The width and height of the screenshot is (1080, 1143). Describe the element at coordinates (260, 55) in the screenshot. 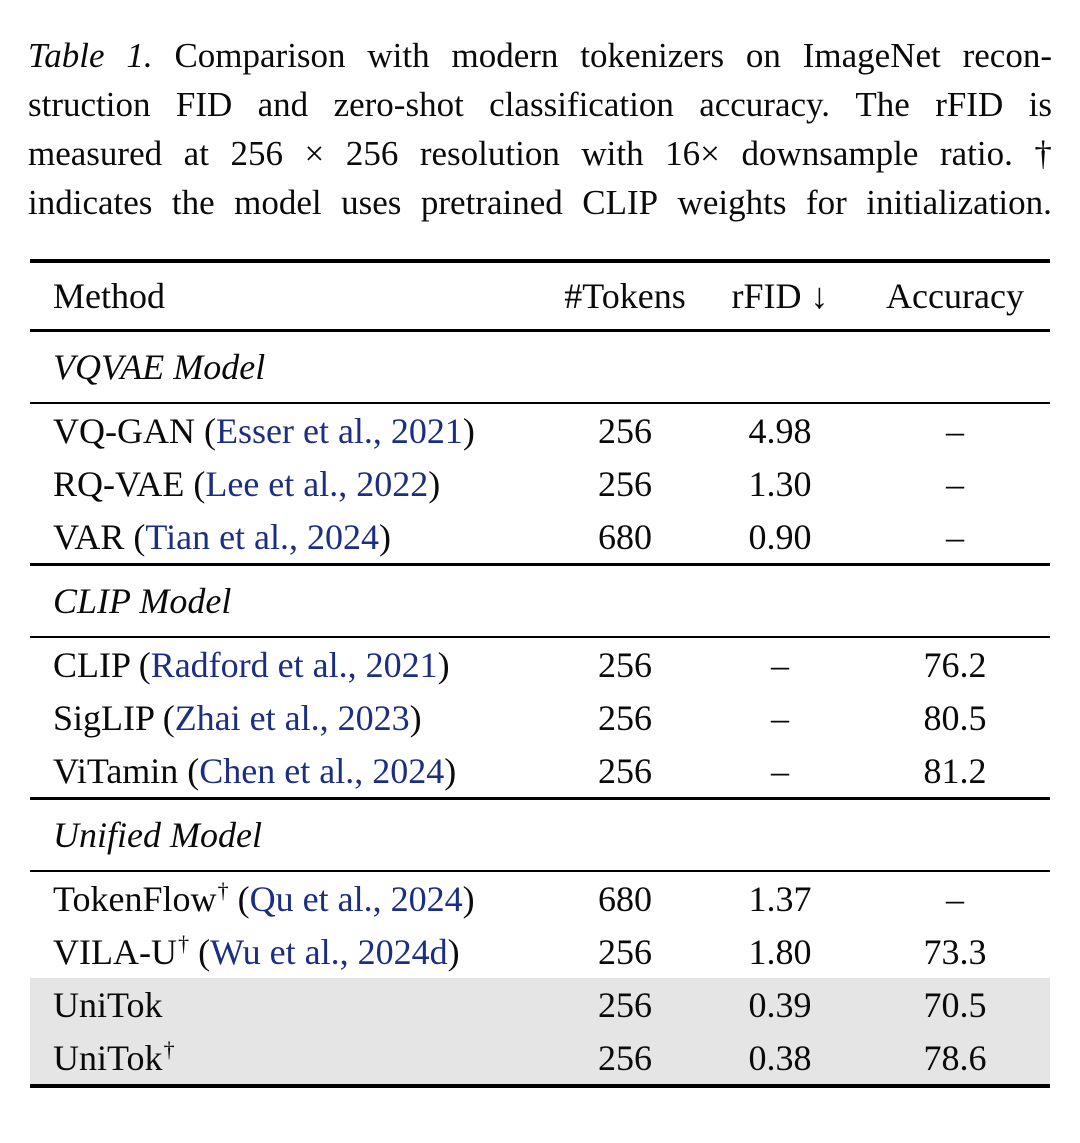

I see `caption-word: Comparison` at that location.